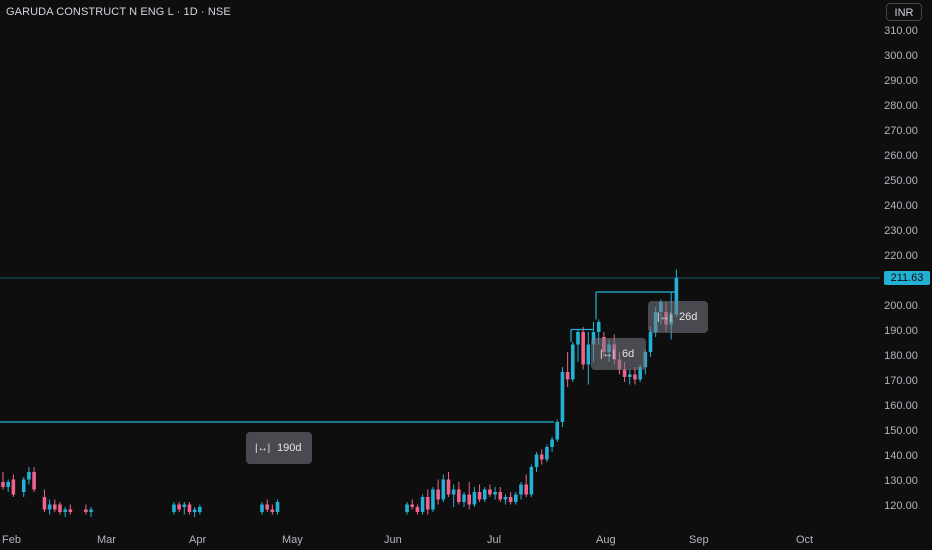  What do you see at coordinates (393, 540) in the screenshot?
I see `x-tick-label: Jun` at bounding box center [393, 540].